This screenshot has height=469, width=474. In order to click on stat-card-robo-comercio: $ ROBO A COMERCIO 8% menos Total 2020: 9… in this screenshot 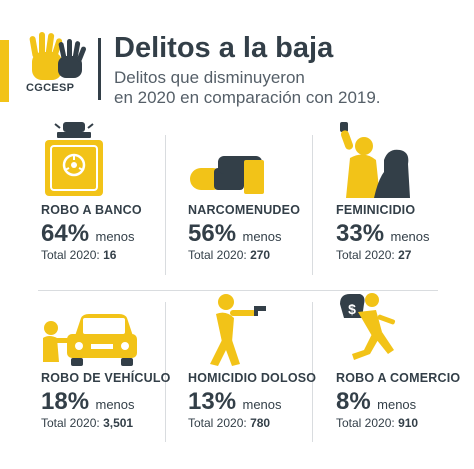, I will do `click(405, 359)`.